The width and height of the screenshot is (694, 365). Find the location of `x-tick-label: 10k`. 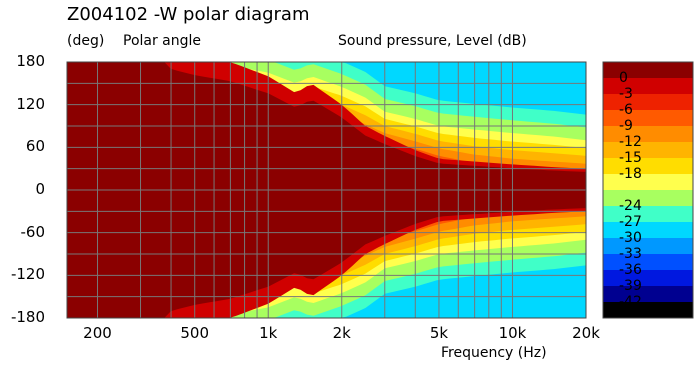

x-tick-label: 10k is located at coordinates (512, 333).